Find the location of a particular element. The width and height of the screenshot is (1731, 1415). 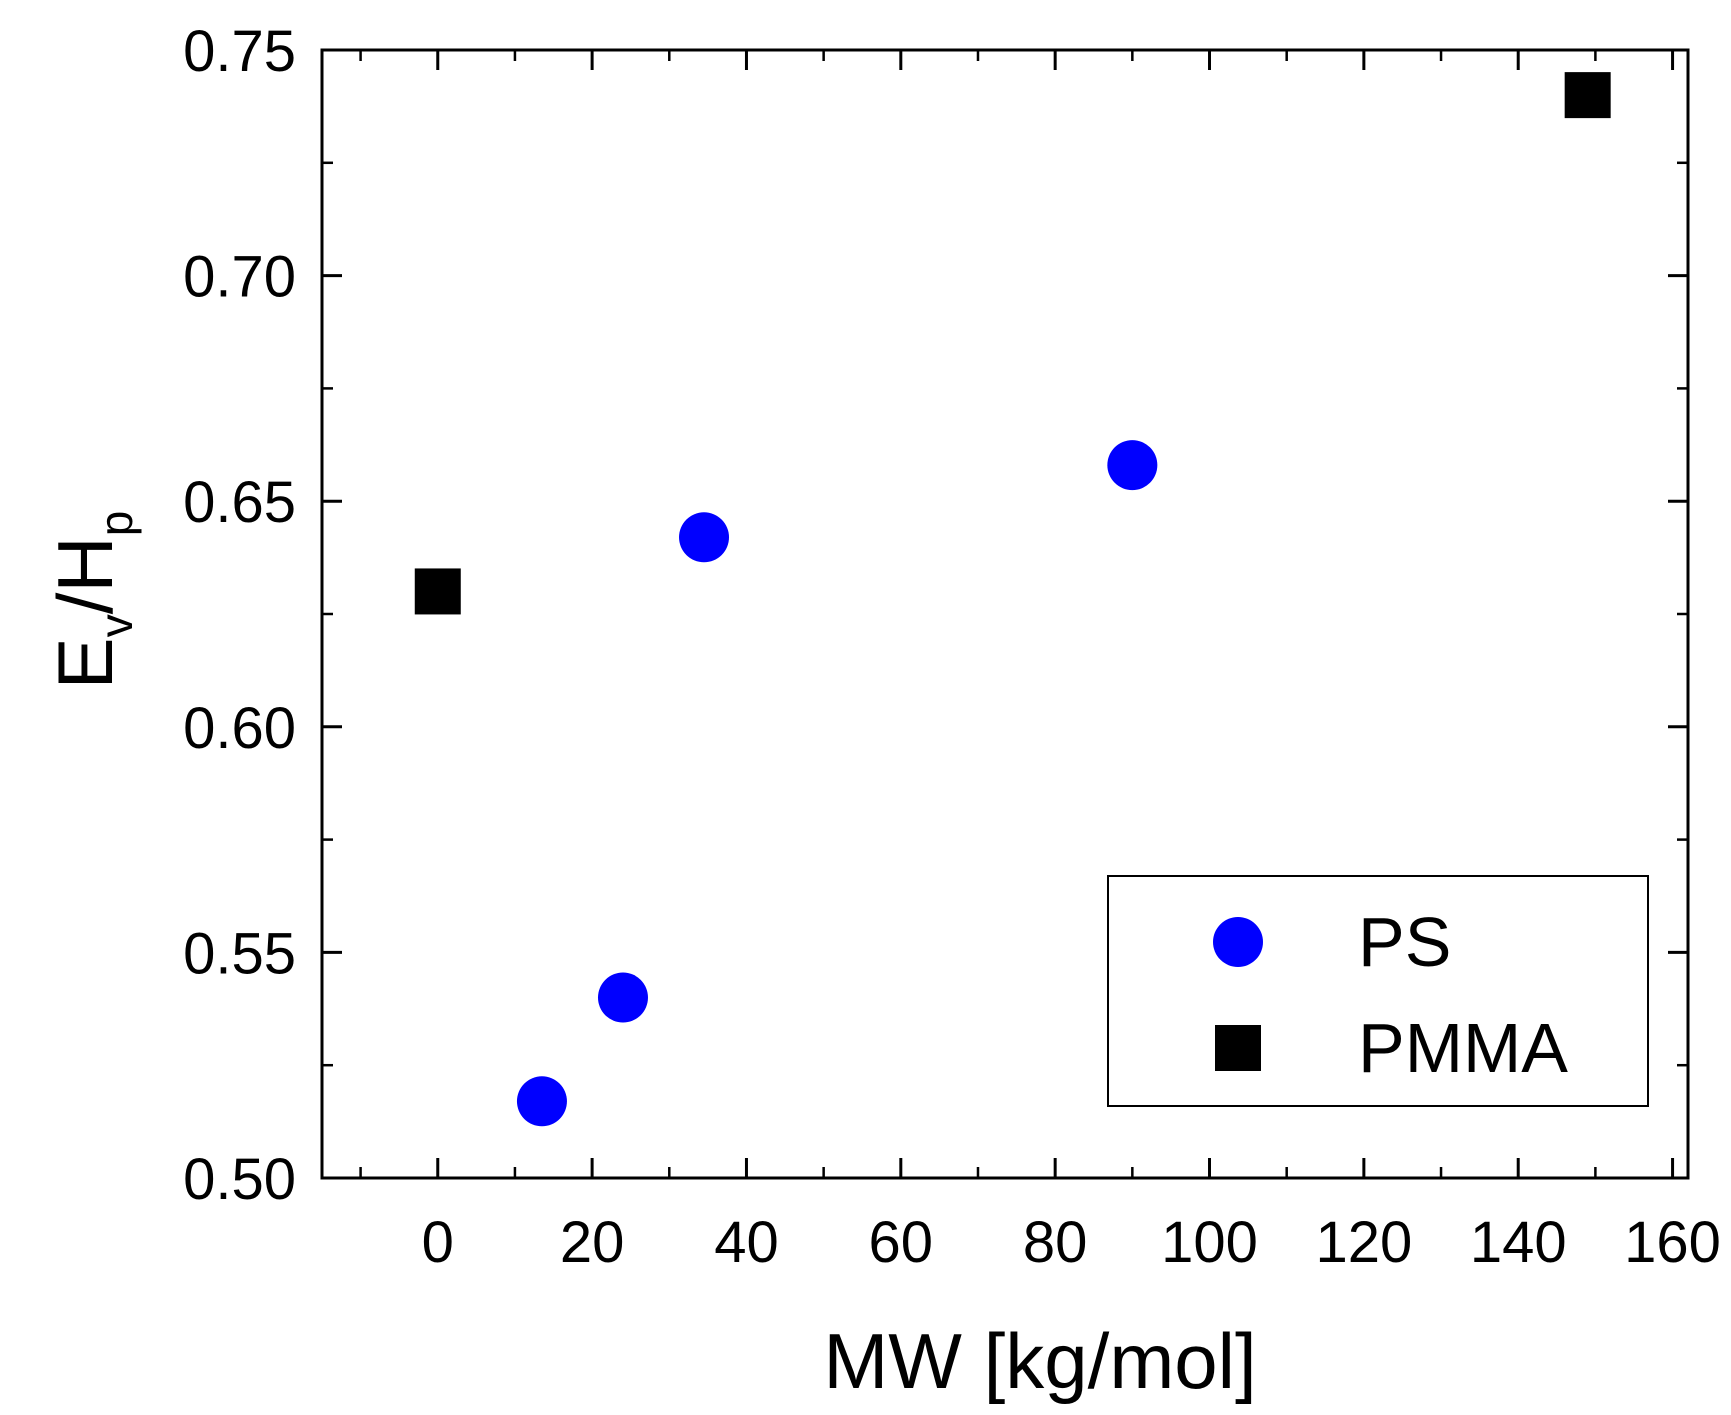

y-axis-title: Ev/Hp is located at coordinates (91, 600).